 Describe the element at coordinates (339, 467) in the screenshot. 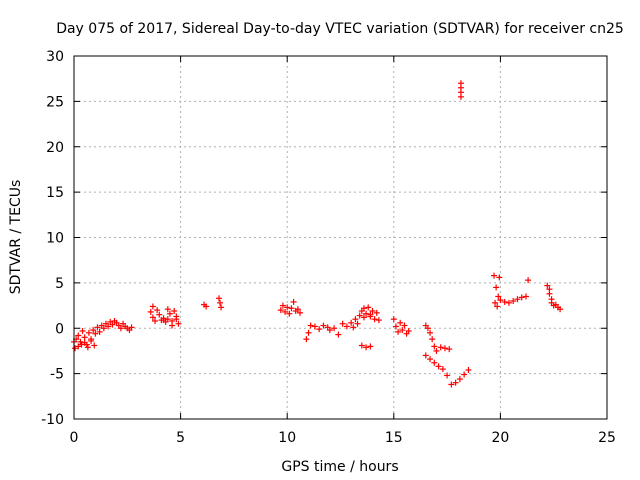

I see `x-axis-label: GPS time / hours` at that location.